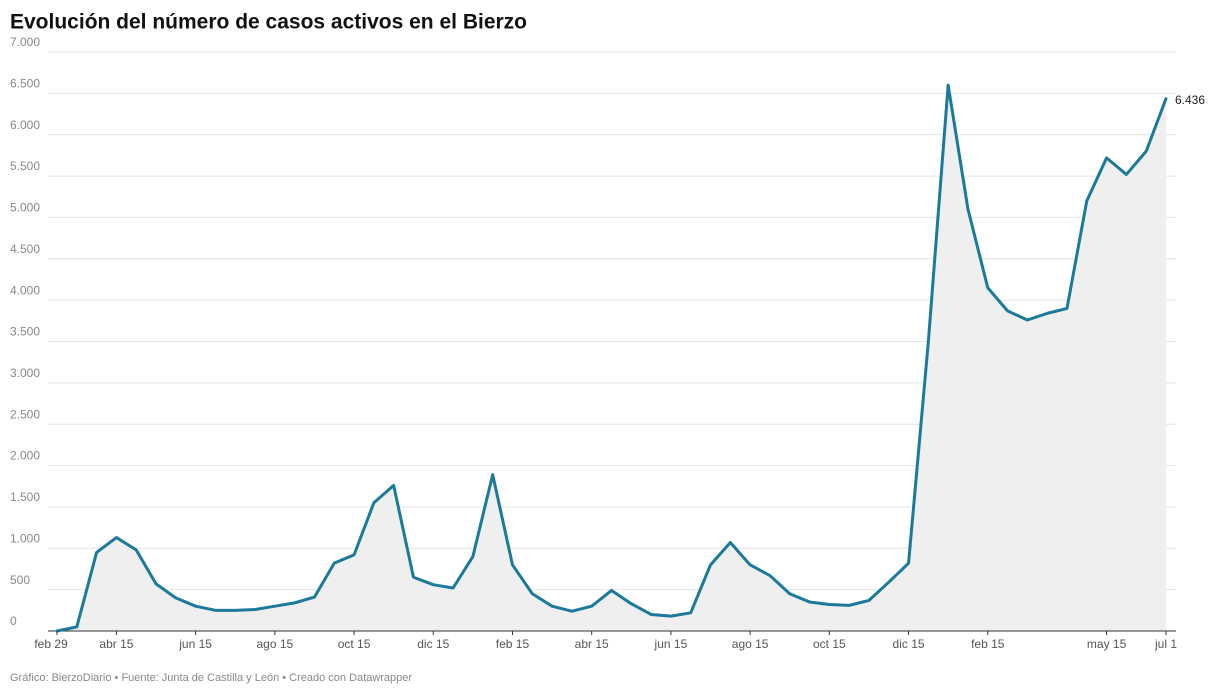  What do you see at coordinates (25, 456) in the screenshot?
I see `y-tick-label: 2.000` at bounding box center [25, 456].